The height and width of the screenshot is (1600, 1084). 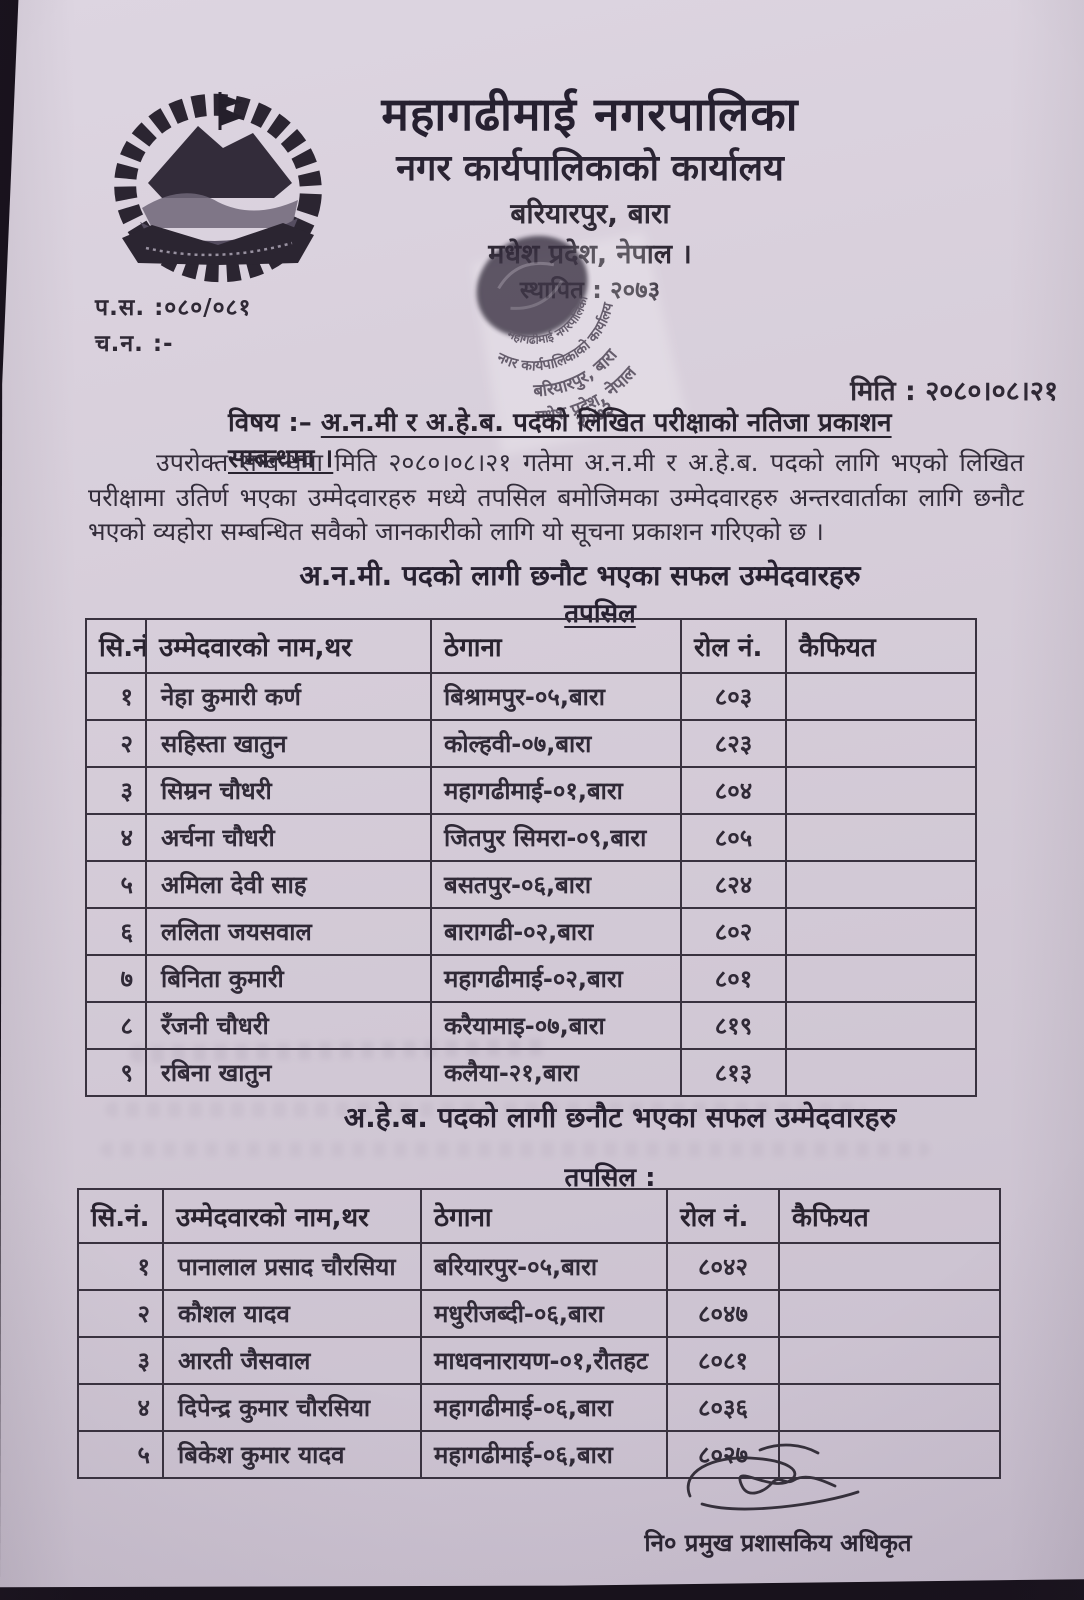 What do you see at coordinates (590, 290) in the screenshot?
I see `established-line: स्थापित : २०७३` at bounding box center [590, 290].